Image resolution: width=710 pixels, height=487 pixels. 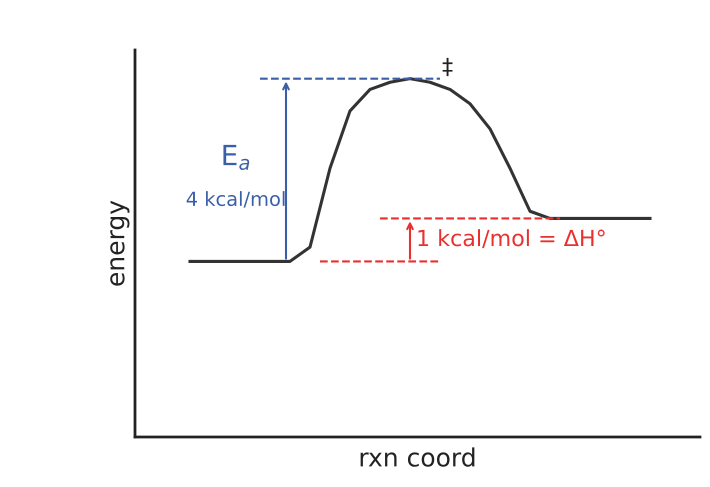 I want to click on x-axis-title: rxn coord, so click(x=417, y=457).